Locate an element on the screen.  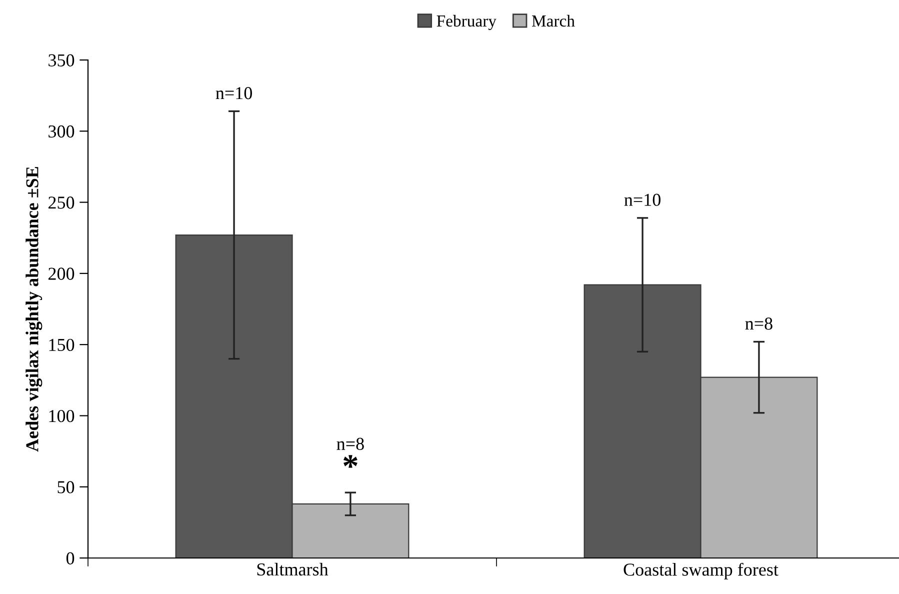
y-tick-label: 250 is located at coordinates (61, 202).